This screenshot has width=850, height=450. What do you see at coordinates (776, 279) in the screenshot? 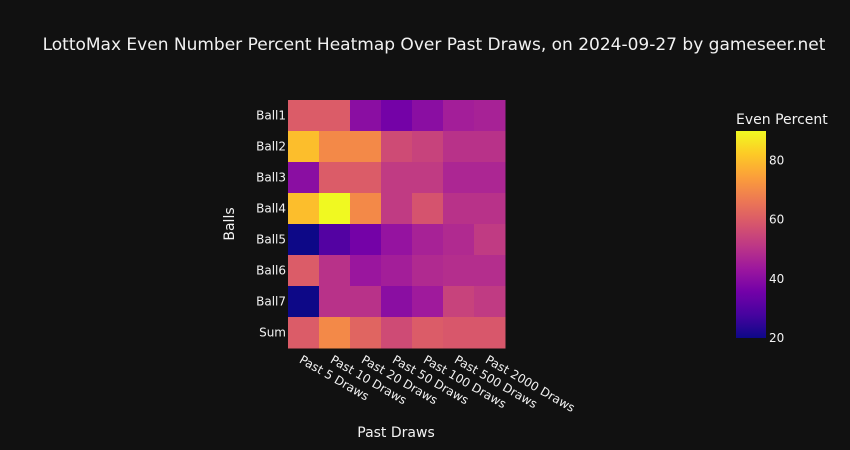
I see `colorbar-tick-label: 40` at bounding box center [776, 279].